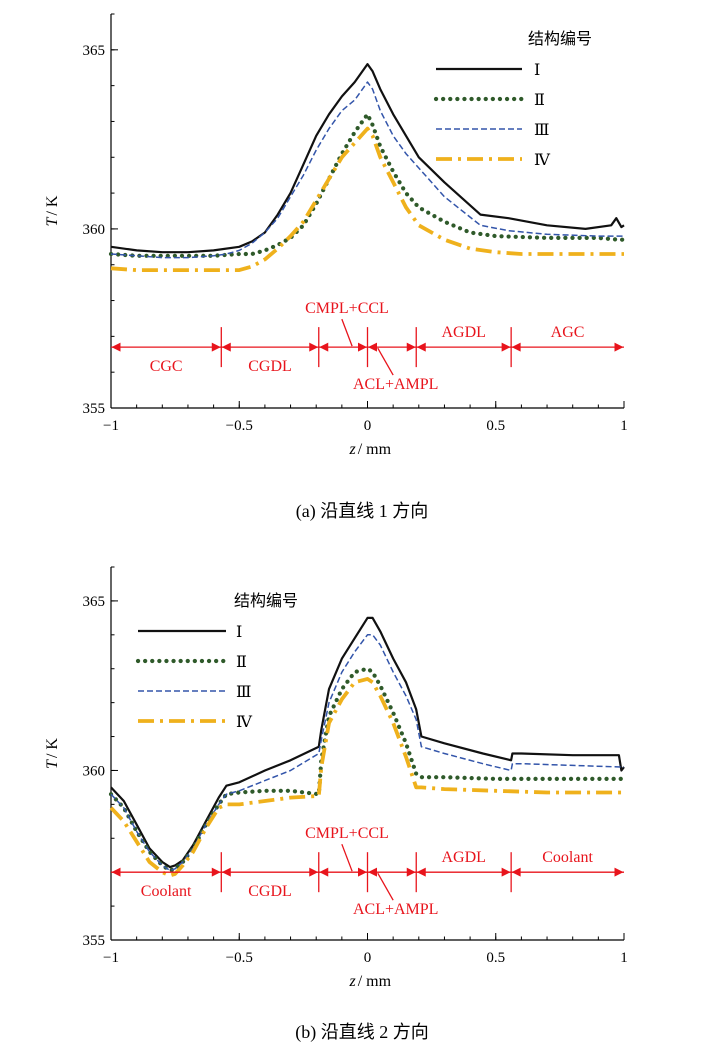 The width and height of the screenshot is (725, 1055). I want to click on region-label: AGC, so click(568, 332).